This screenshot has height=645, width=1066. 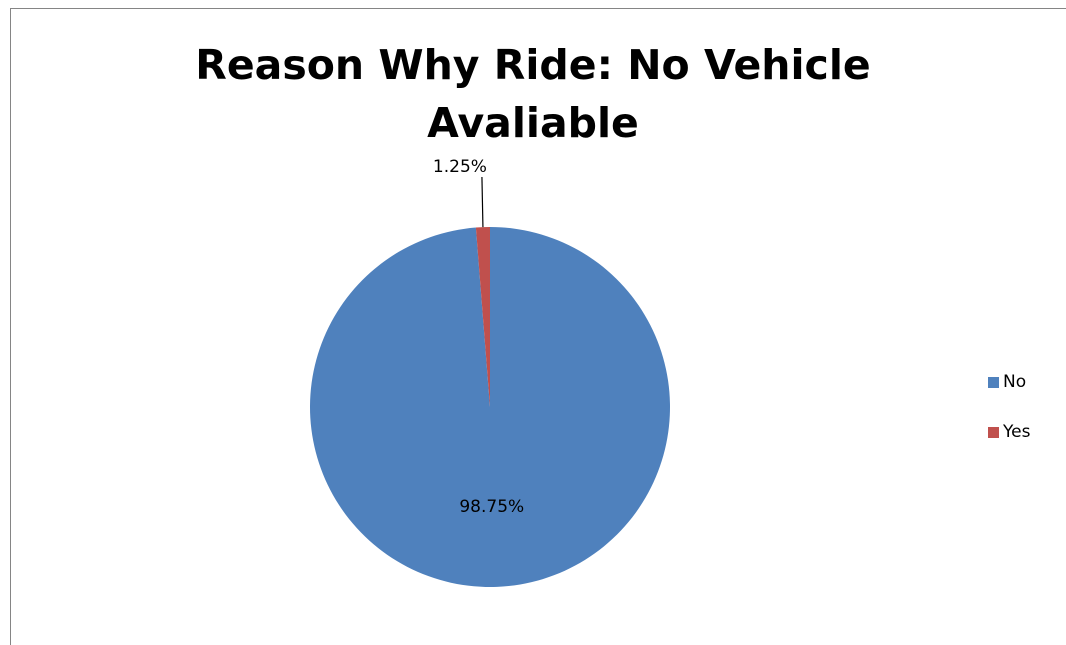 What do you see at coordinates (491, 507) in the screenshot?
I see `data-label-no: 98.75%` at bounding box center [491, 507].